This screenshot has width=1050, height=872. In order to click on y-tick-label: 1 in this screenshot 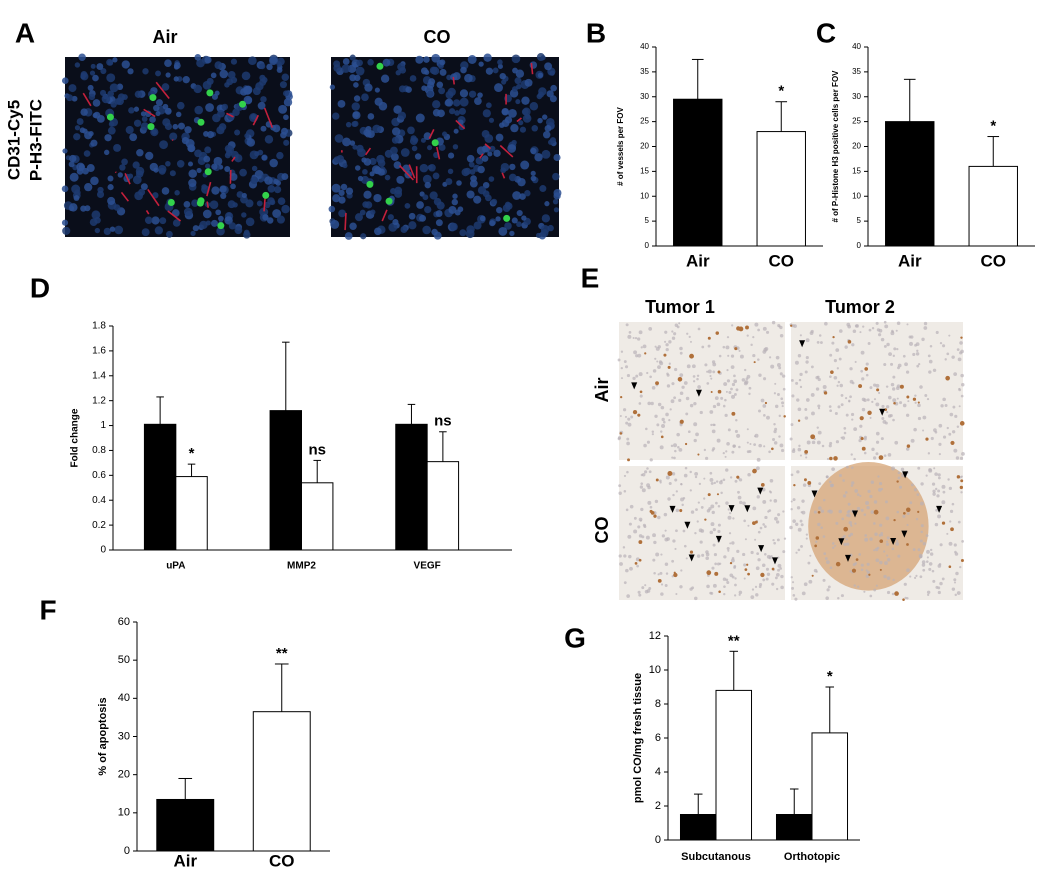, I will do `click(103, 425)`.